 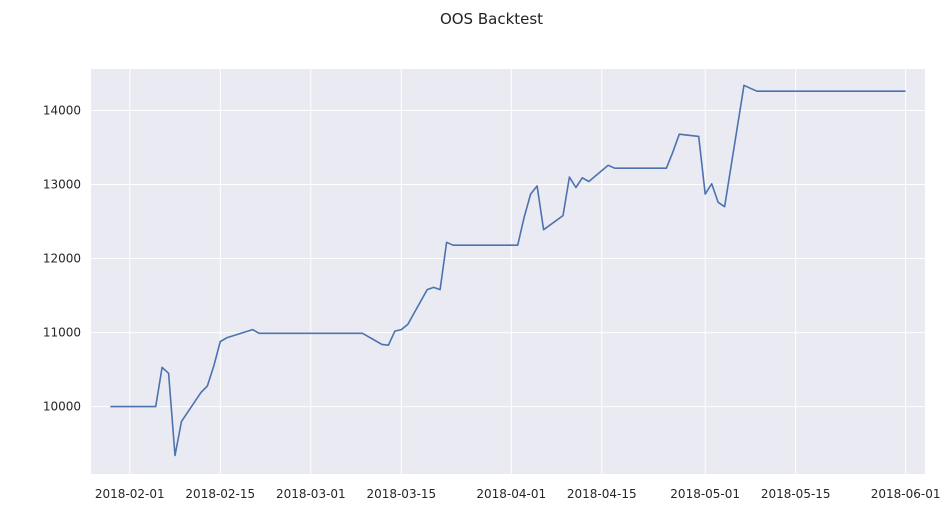 What do you see at coordinates (796, 494) in the screenshot?
I see `x-tick-label: 2018-05-15` at bounding box center [796, 494].